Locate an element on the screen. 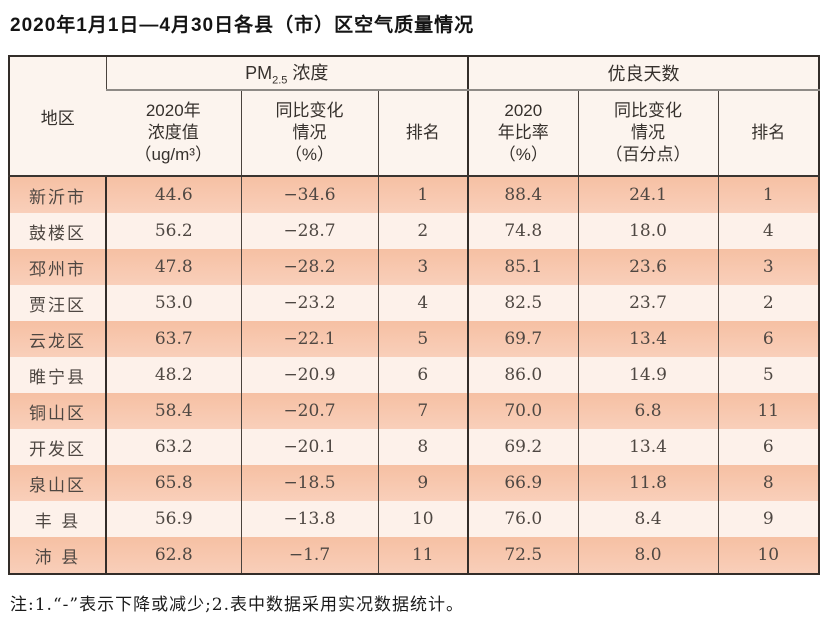 The height and width of the screenshot is (620, 825). pm-rank-cell: 1 is located at coordinates (423, 194).